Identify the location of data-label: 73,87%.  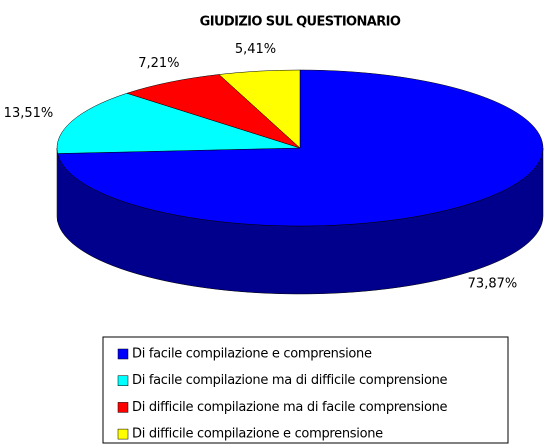
(493, 284).